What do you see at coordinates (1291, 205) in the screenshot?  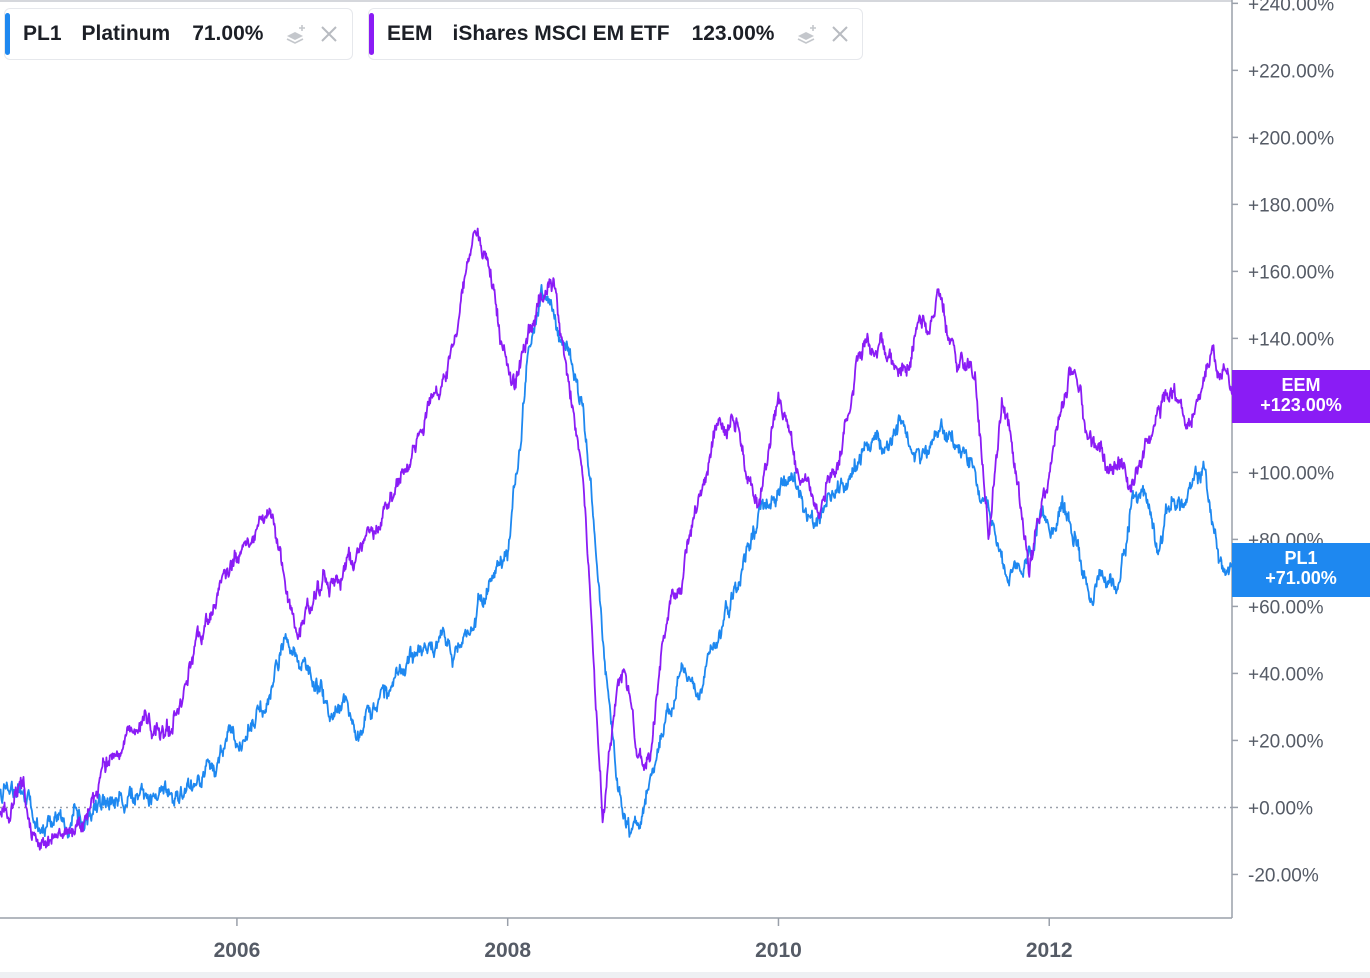 I see `y-tick-label: +180.00%` at bounding box center [1291, 205].